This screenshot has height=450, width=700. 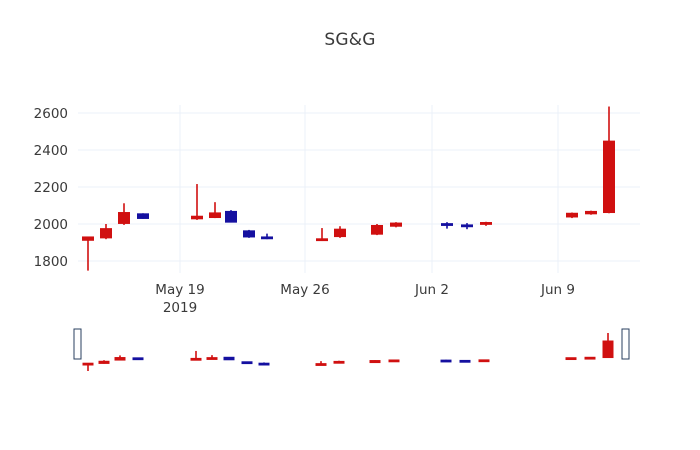 I want to click on x-axis-tick-label: Jun 9, so click(x=557, y=290).